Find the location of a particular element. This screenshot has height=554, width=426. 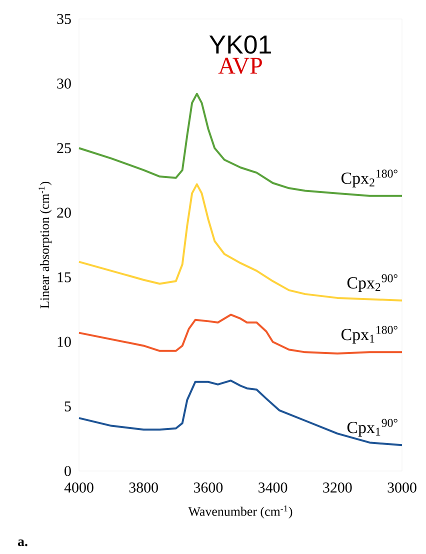

y-tick-label: 0 is located at coordinates (67, 471).